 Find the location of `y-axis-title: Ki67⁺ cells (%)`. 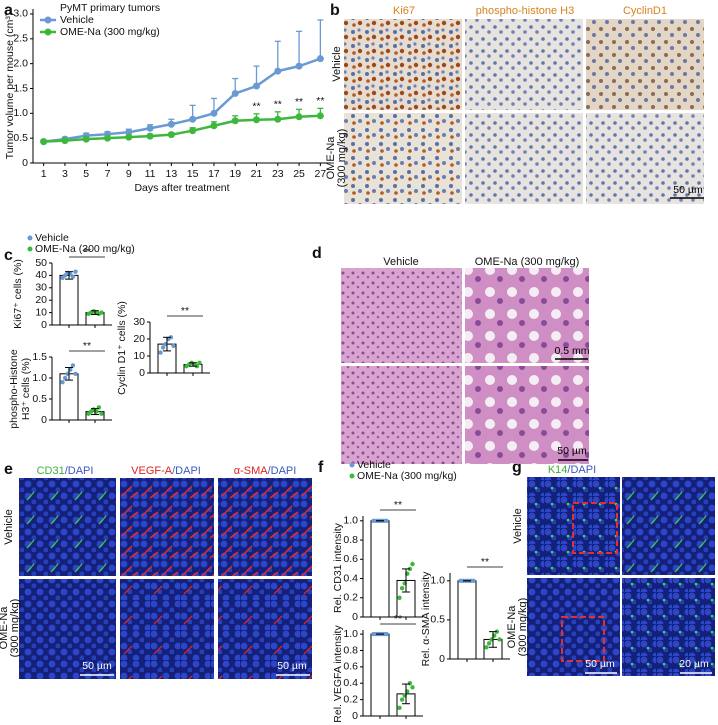

y-axis-title: Ki67⁺ cells (%) is located at coordinates (18, 294).